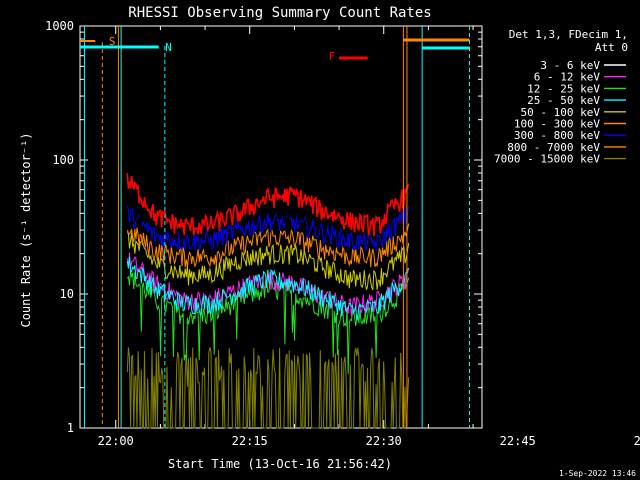 The height and width of the screenshot is (480, 640). Describe the element at coordinates (570, 65) in the screenshot. I see `legend-label: 3 - 6 keV` at that location.